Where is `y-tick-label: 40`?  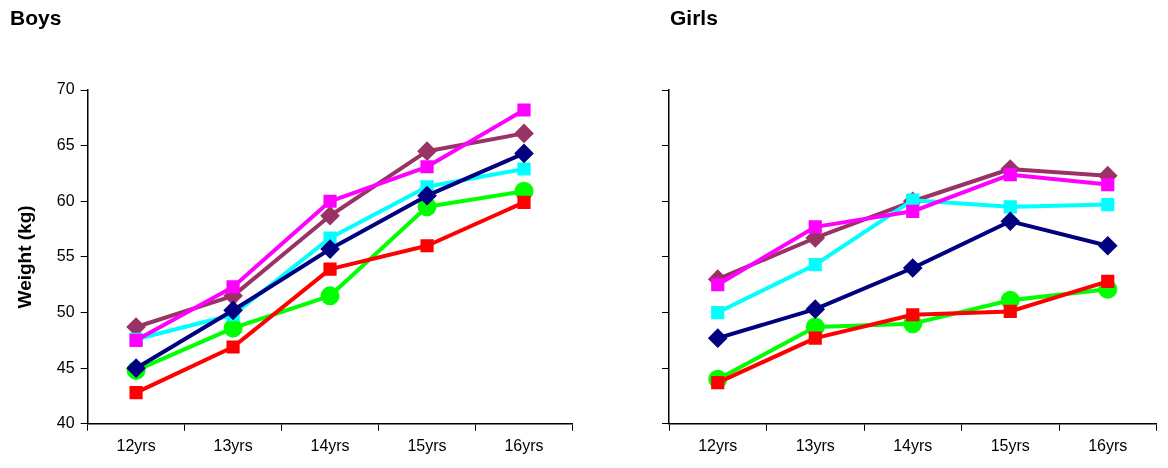
y-tick-label: 40 is located at coordinates (65, 423).